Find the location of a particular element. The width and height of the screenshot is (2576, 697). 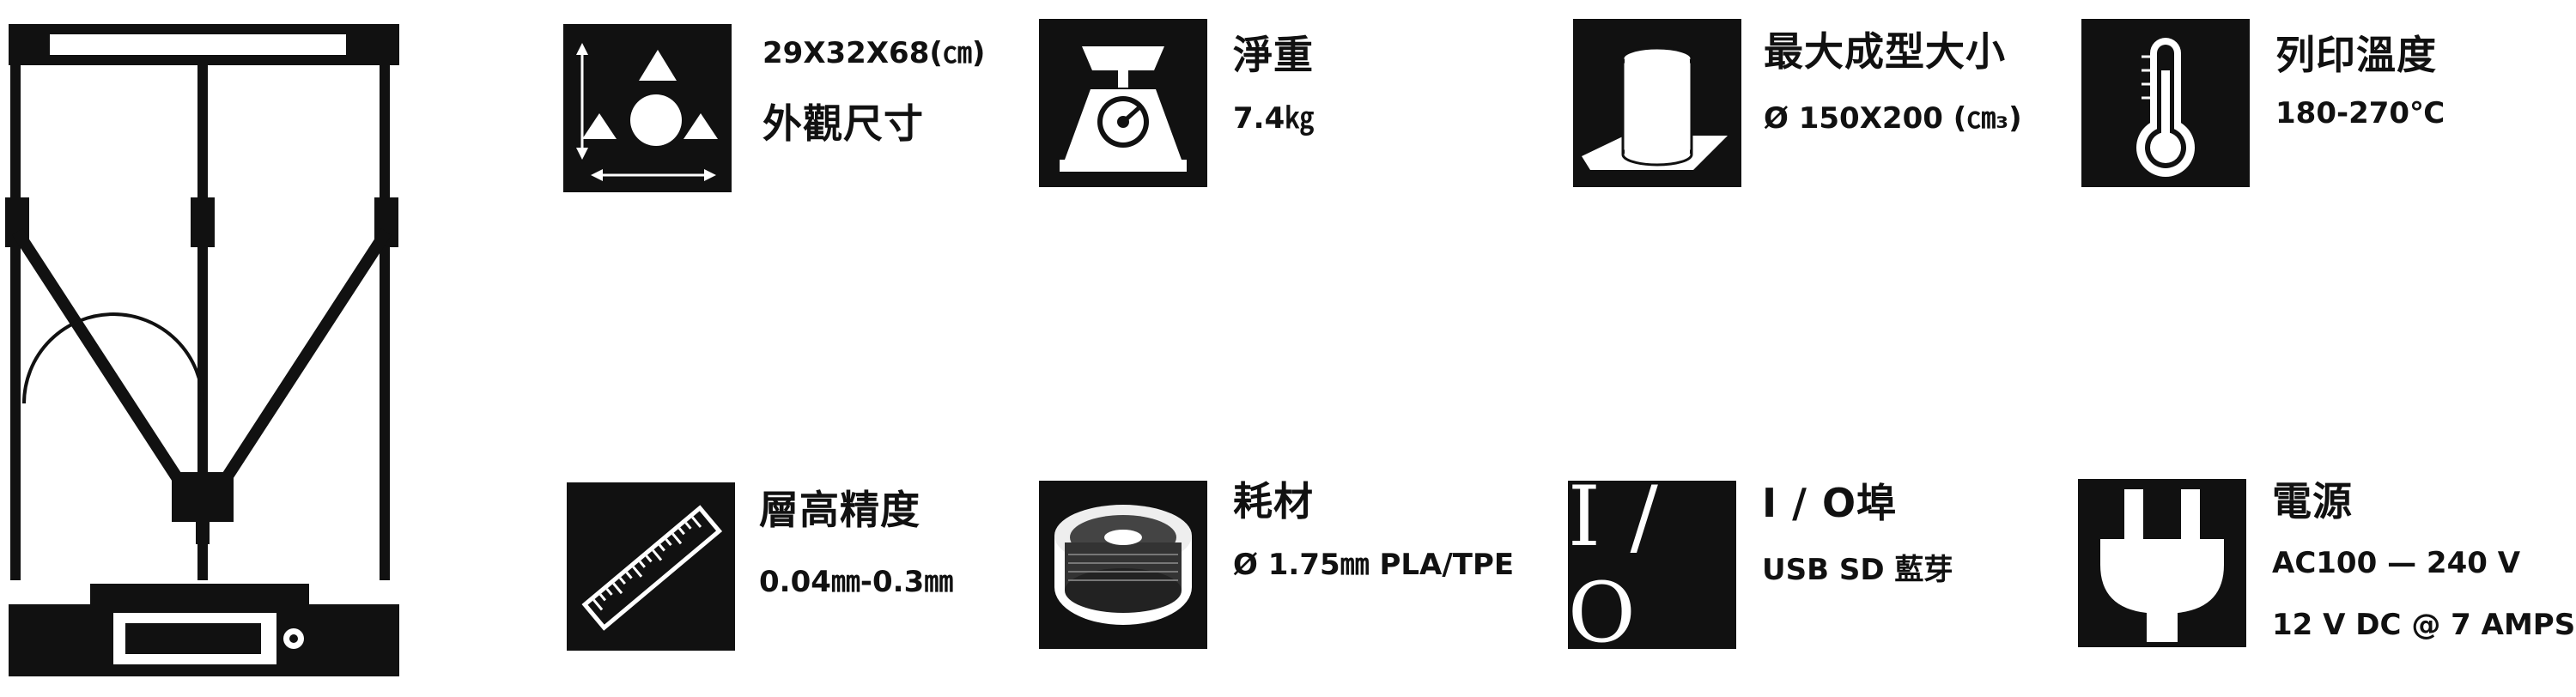

weight-label: 淨重 is located at coordinates (1273, 55).